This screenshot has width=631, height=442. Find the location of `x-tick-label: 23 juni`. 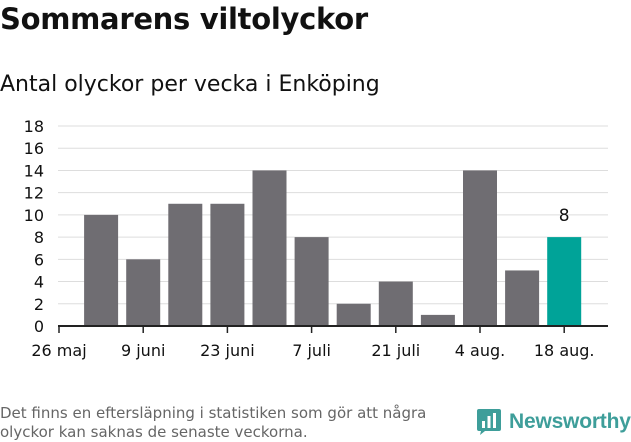

x-tick-label: 23 juni is located at coordinates (227, 350).